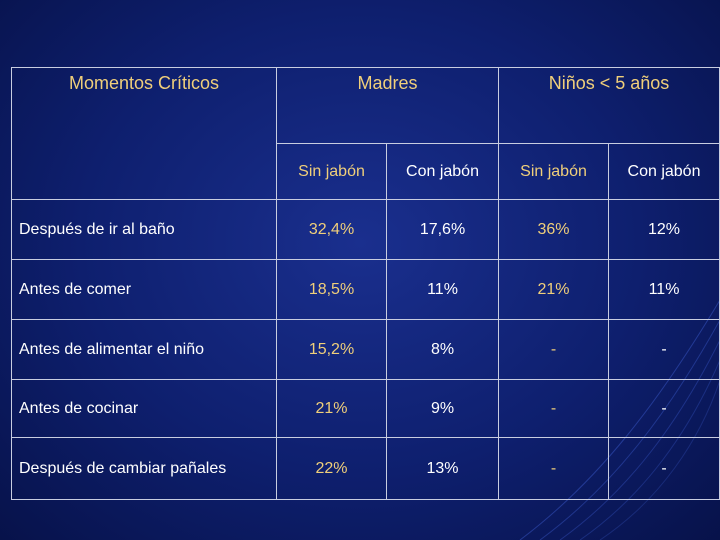  Describe the element at coordinates (144, 468) in the screenshot. I see `row-label: Después de cambiar pañales` at that location.